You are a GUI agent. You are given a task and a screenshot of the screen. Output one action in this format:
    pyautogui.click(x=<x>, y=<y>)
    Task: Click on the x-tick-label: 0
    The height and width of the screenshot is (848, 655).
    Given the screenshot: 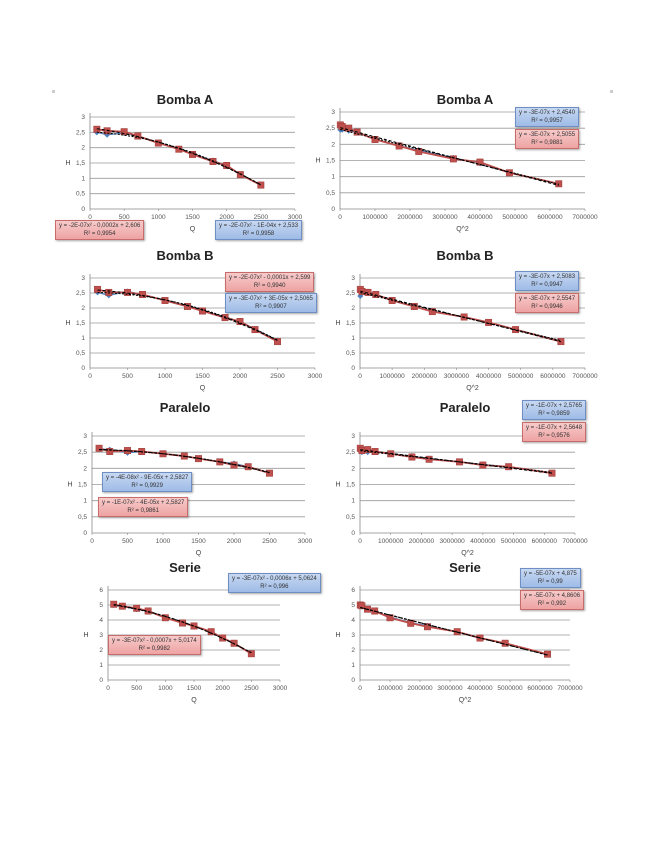 What is the action you would take?
    pyautogui.click(x=340, y=217)
    